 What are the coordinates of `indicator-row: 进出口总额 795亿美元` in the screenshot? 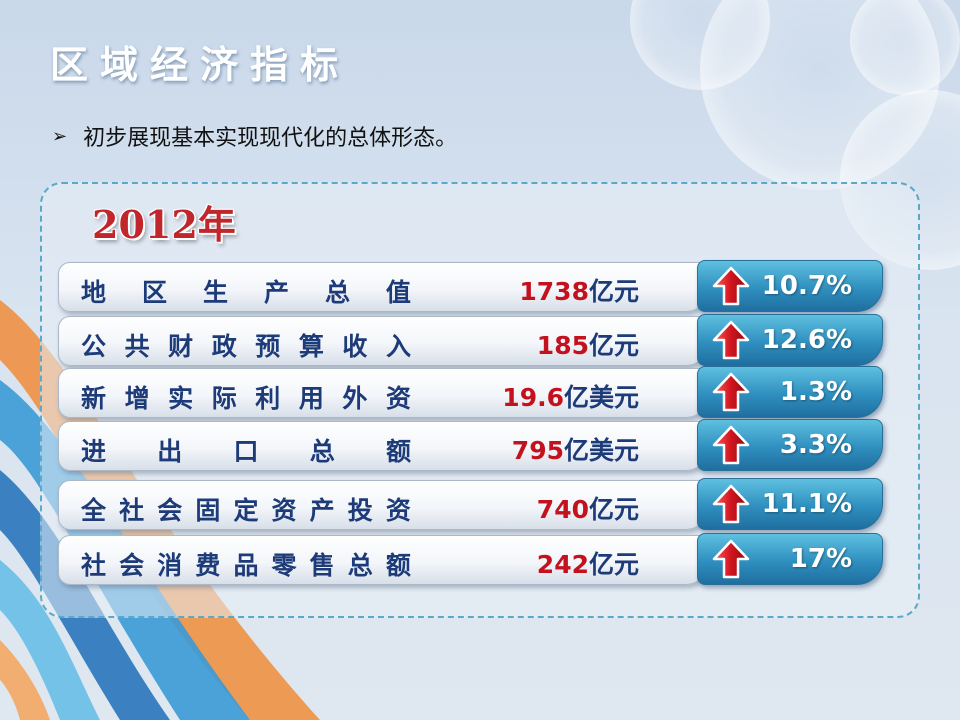 It's located at (383, 446).